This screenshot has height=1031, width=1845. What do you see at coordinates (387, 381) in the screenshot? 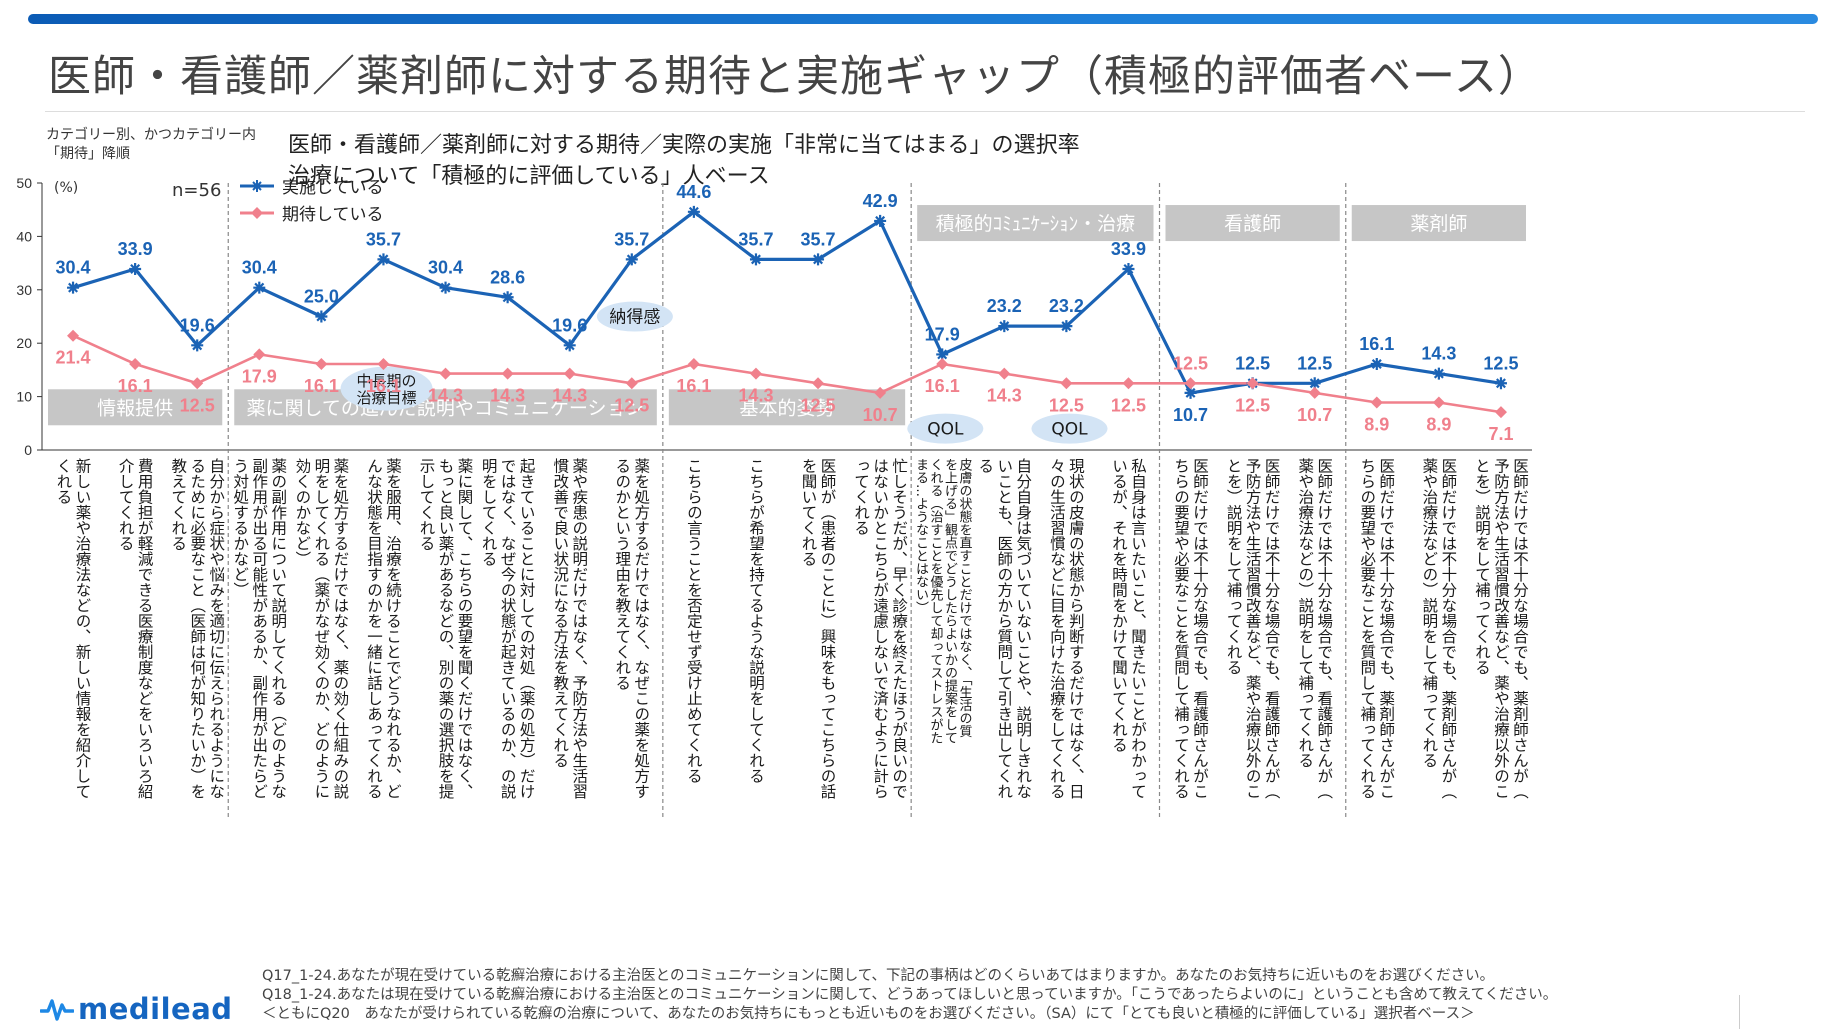
I see `annotation-label: 中長期の` at bounding box center [387, 381].